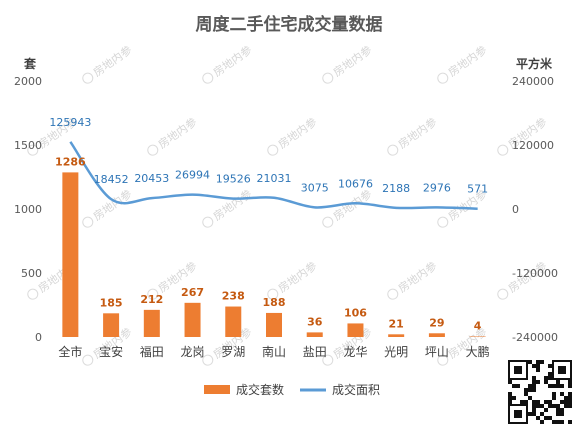 The width and height of the screenshot is (578, 433). I want to click on bar-value-label: 212, so click(151, 299).